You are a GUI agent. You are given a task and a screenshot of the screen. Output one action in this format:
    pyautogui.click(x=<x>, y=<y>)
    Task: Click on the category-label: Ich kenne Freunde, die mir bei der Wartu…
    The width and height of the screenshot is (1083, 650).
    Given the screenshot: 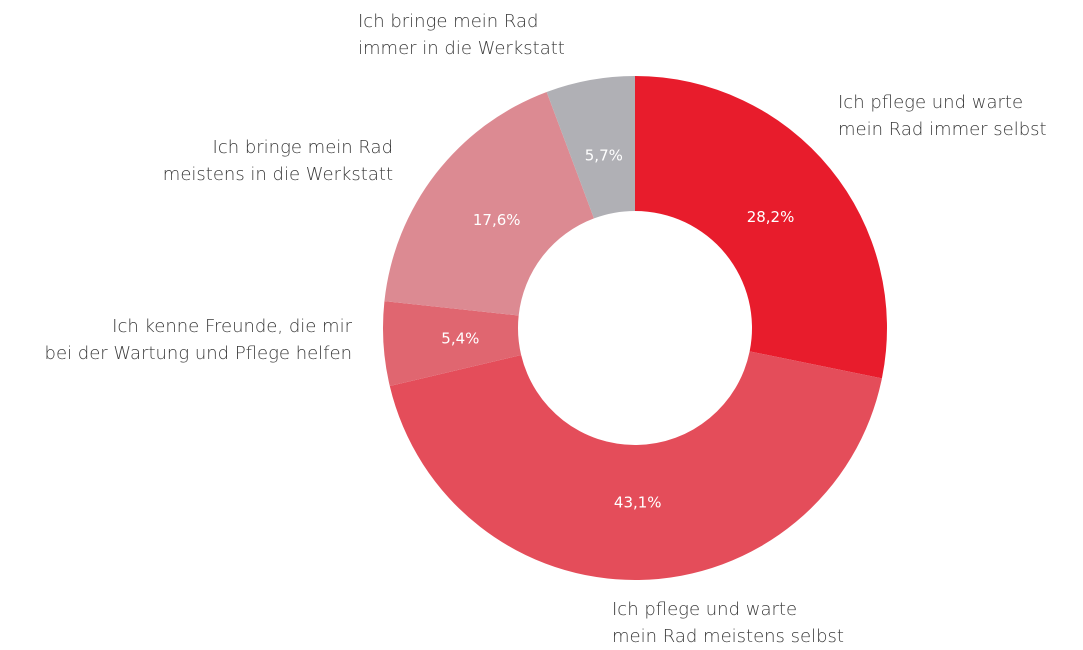 What is the action you would take?
    pyautogui.click(x=198, y=340)
    